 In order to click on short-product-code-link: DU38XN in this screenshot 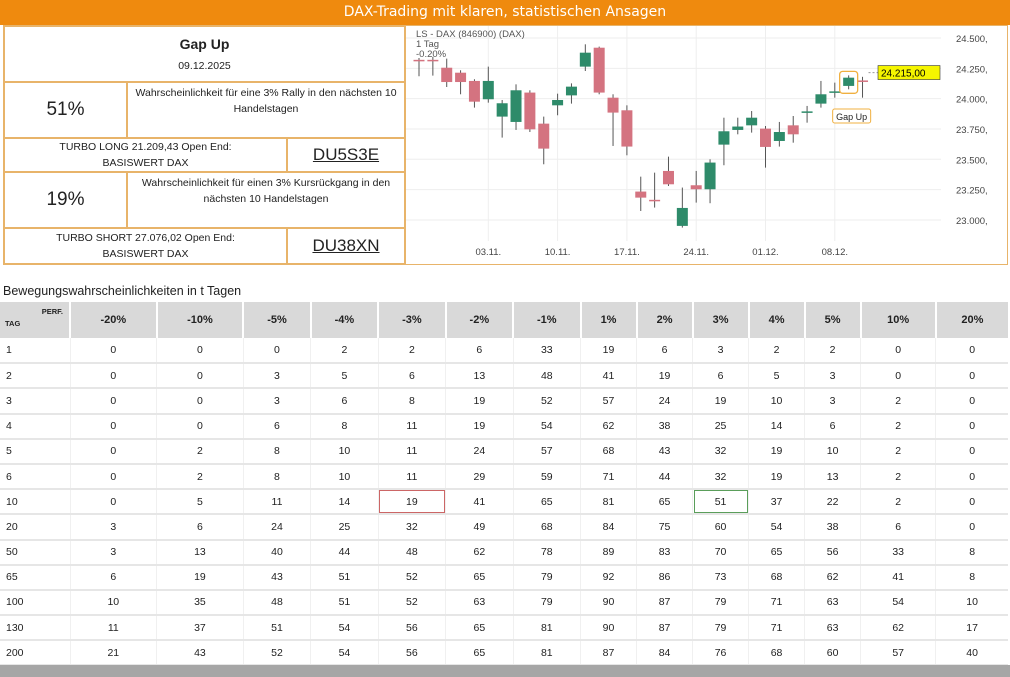, I will do `click(346, 246)`.